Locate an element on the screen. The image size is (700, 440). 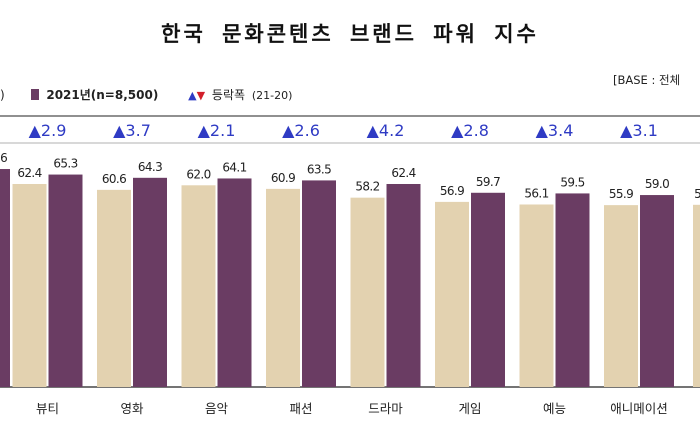
legend-up-icon: ▲ is located at coordinates (192, 95).